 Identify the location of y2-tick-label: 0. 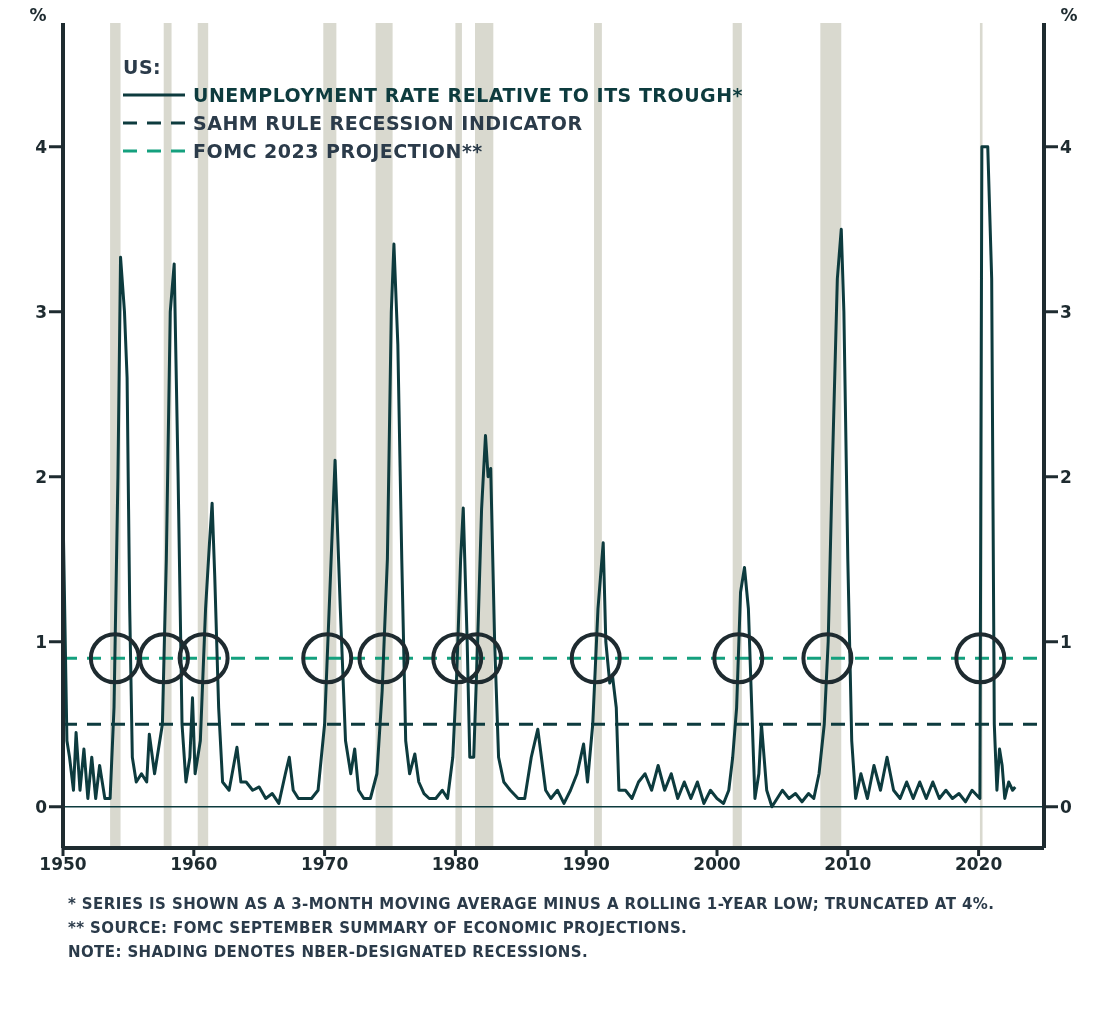
(1066, 806).